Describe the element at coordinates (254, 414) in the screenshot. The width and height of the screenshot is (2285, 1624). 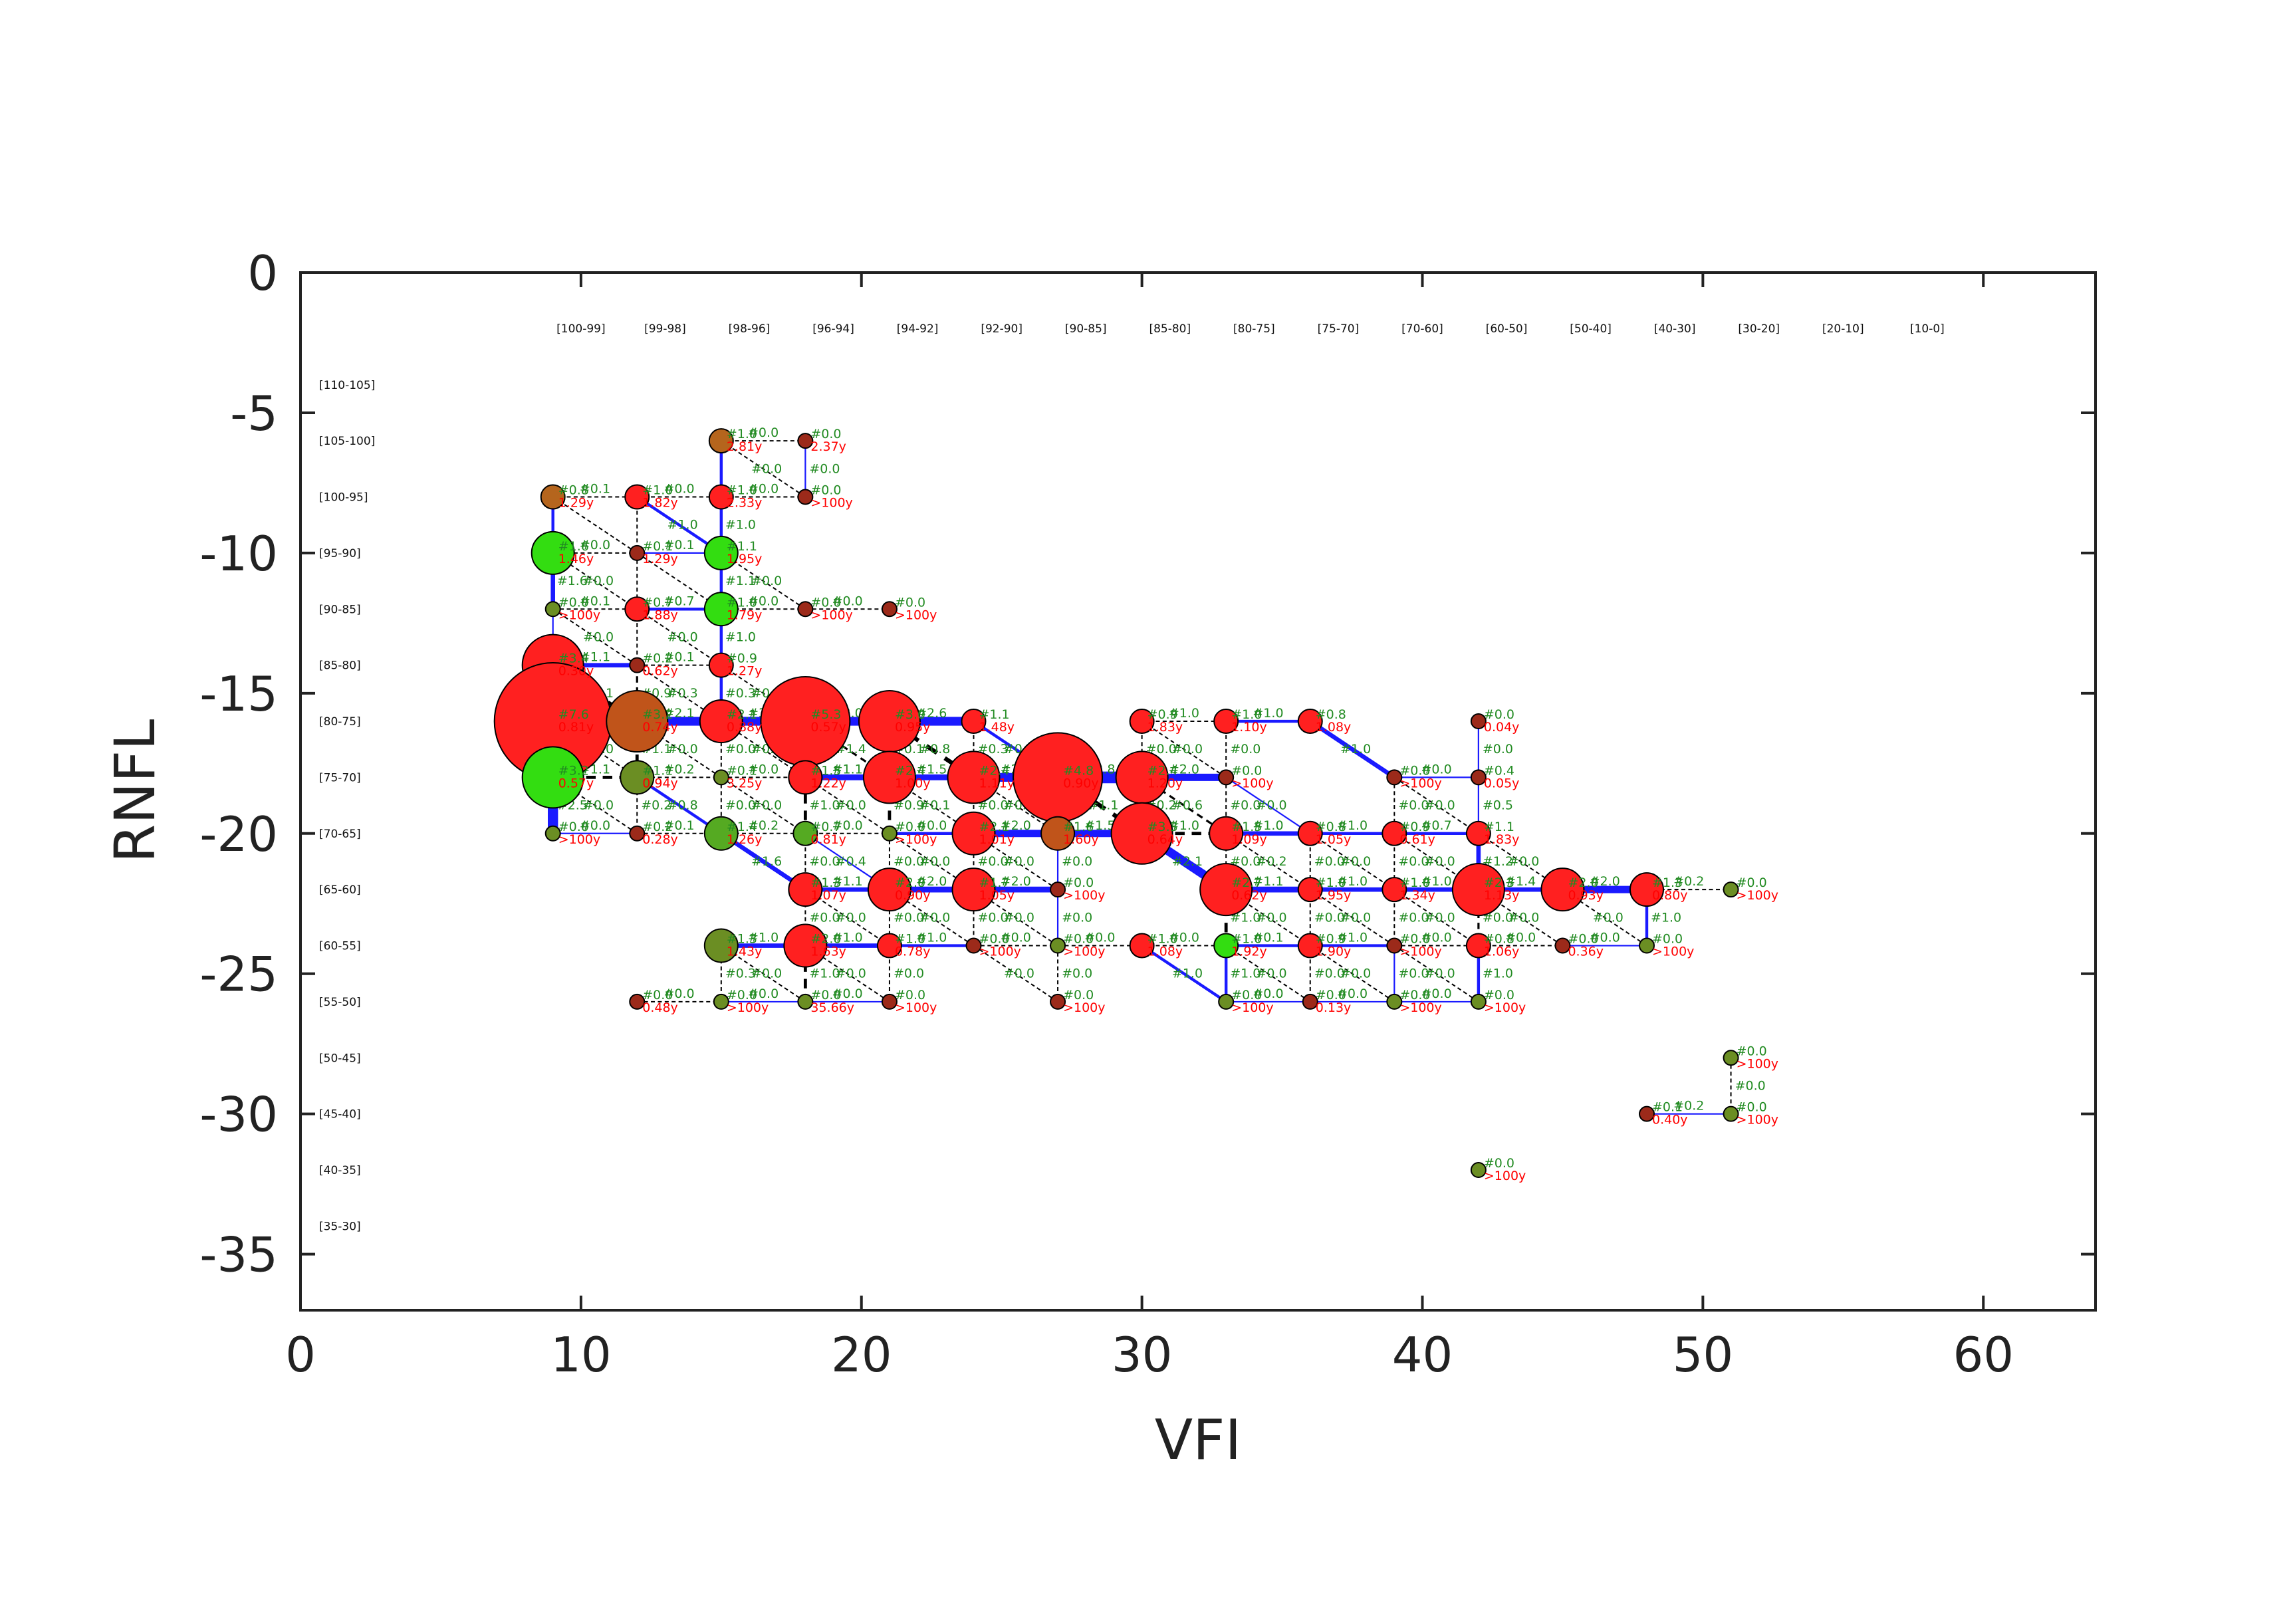
I see `y-tick-label: -5` at that location.